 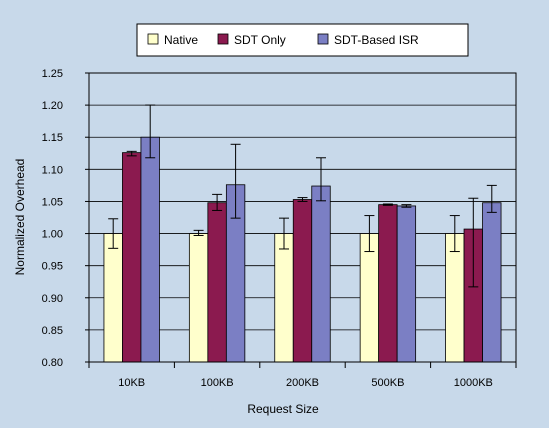 I want to click on legend: Native SDT Only SDT-Based ISR, so click(x=302, y=40).